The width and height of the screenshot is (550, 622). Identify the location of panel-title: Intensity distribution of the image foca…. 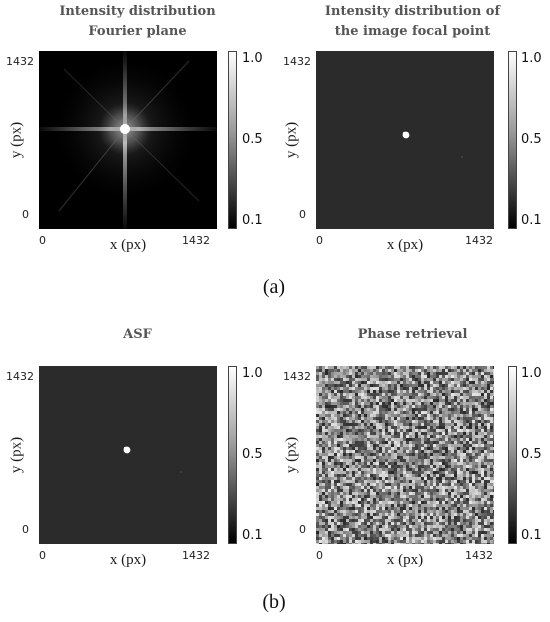
(412, 22).